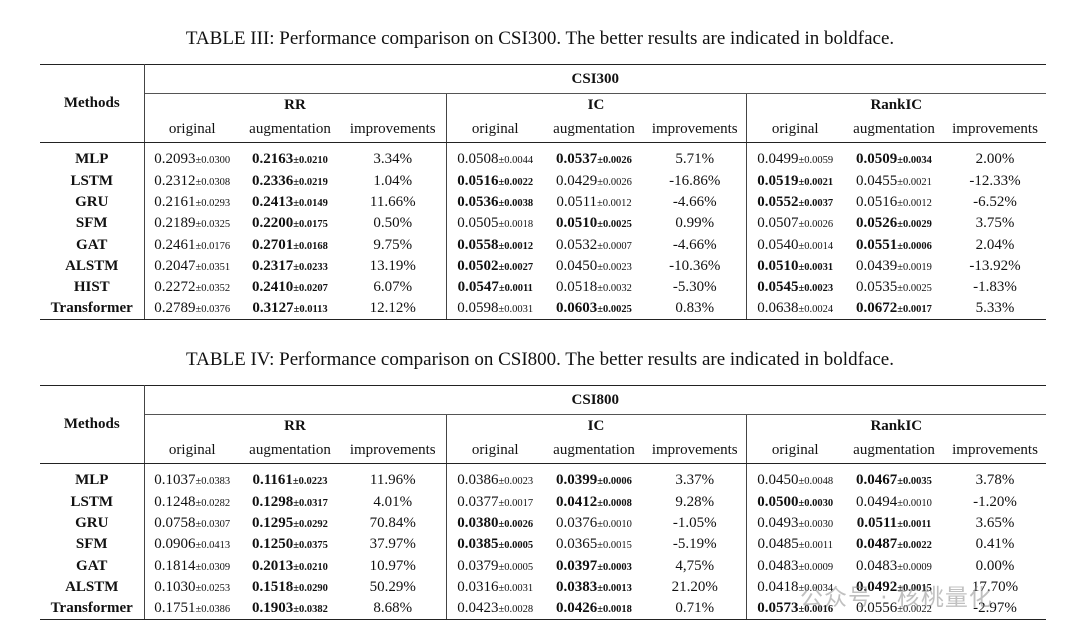  Describe the element at coordinates (894, 609) in the screenshot. I see `augmentation-value: 0.0556±0.0022` at that location.